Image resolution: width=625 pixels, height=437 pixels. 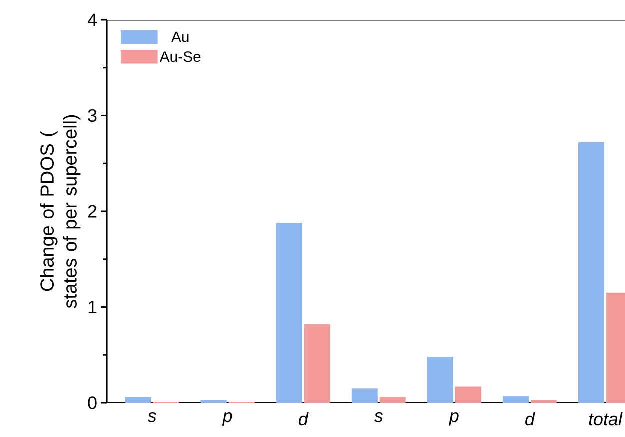 I want to click on y-tick-label: 0, so click(x=92, y=403).